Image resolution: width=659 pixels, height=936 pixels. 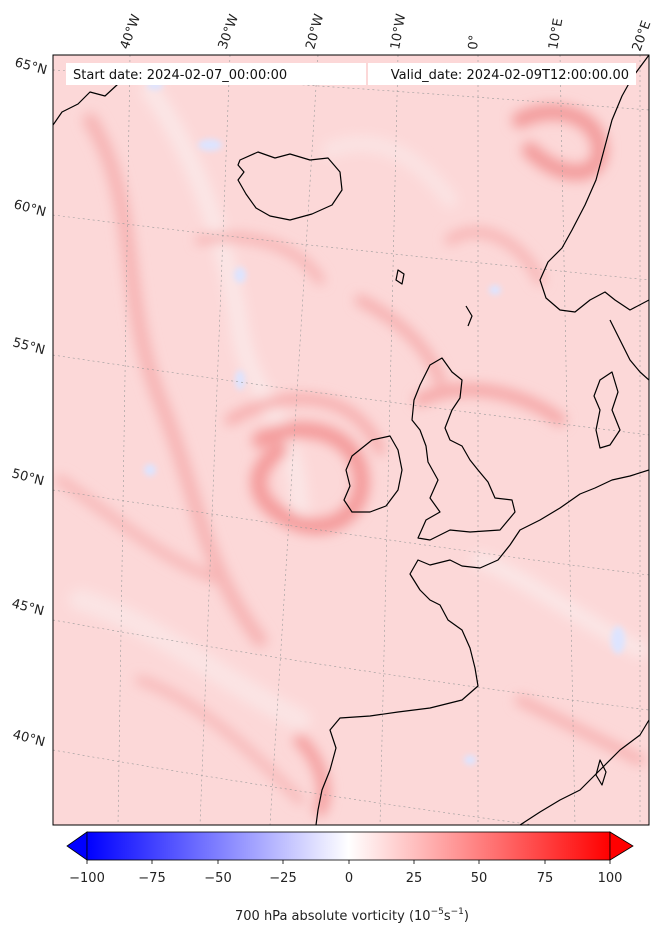 I want to click on denmark-coast, so click(x=607, y=410).